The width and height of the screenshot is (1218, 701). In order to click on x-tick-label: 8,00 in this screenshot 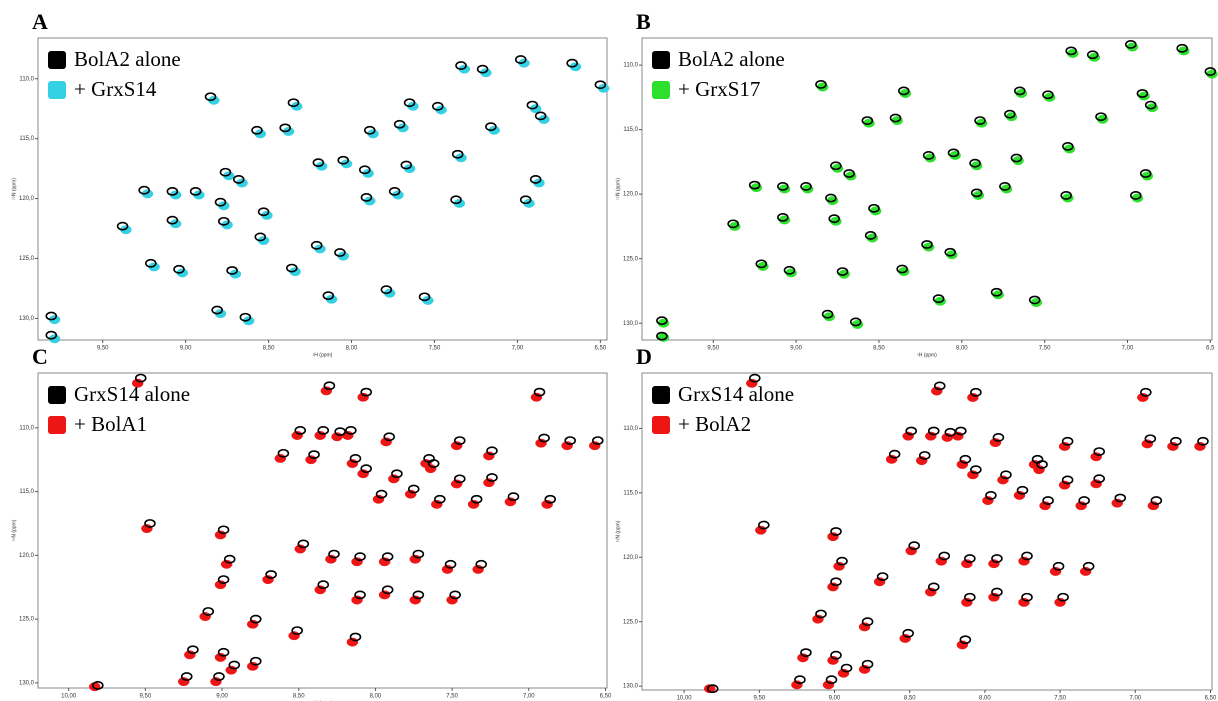, I will do `click(352, 349)`.